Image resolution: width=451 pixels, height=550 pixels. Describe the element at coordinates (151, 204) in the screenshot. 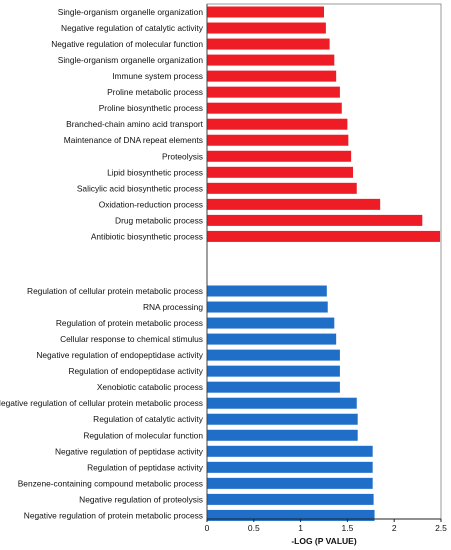

I see `category-label: Oxidation-reduction process` at that location.